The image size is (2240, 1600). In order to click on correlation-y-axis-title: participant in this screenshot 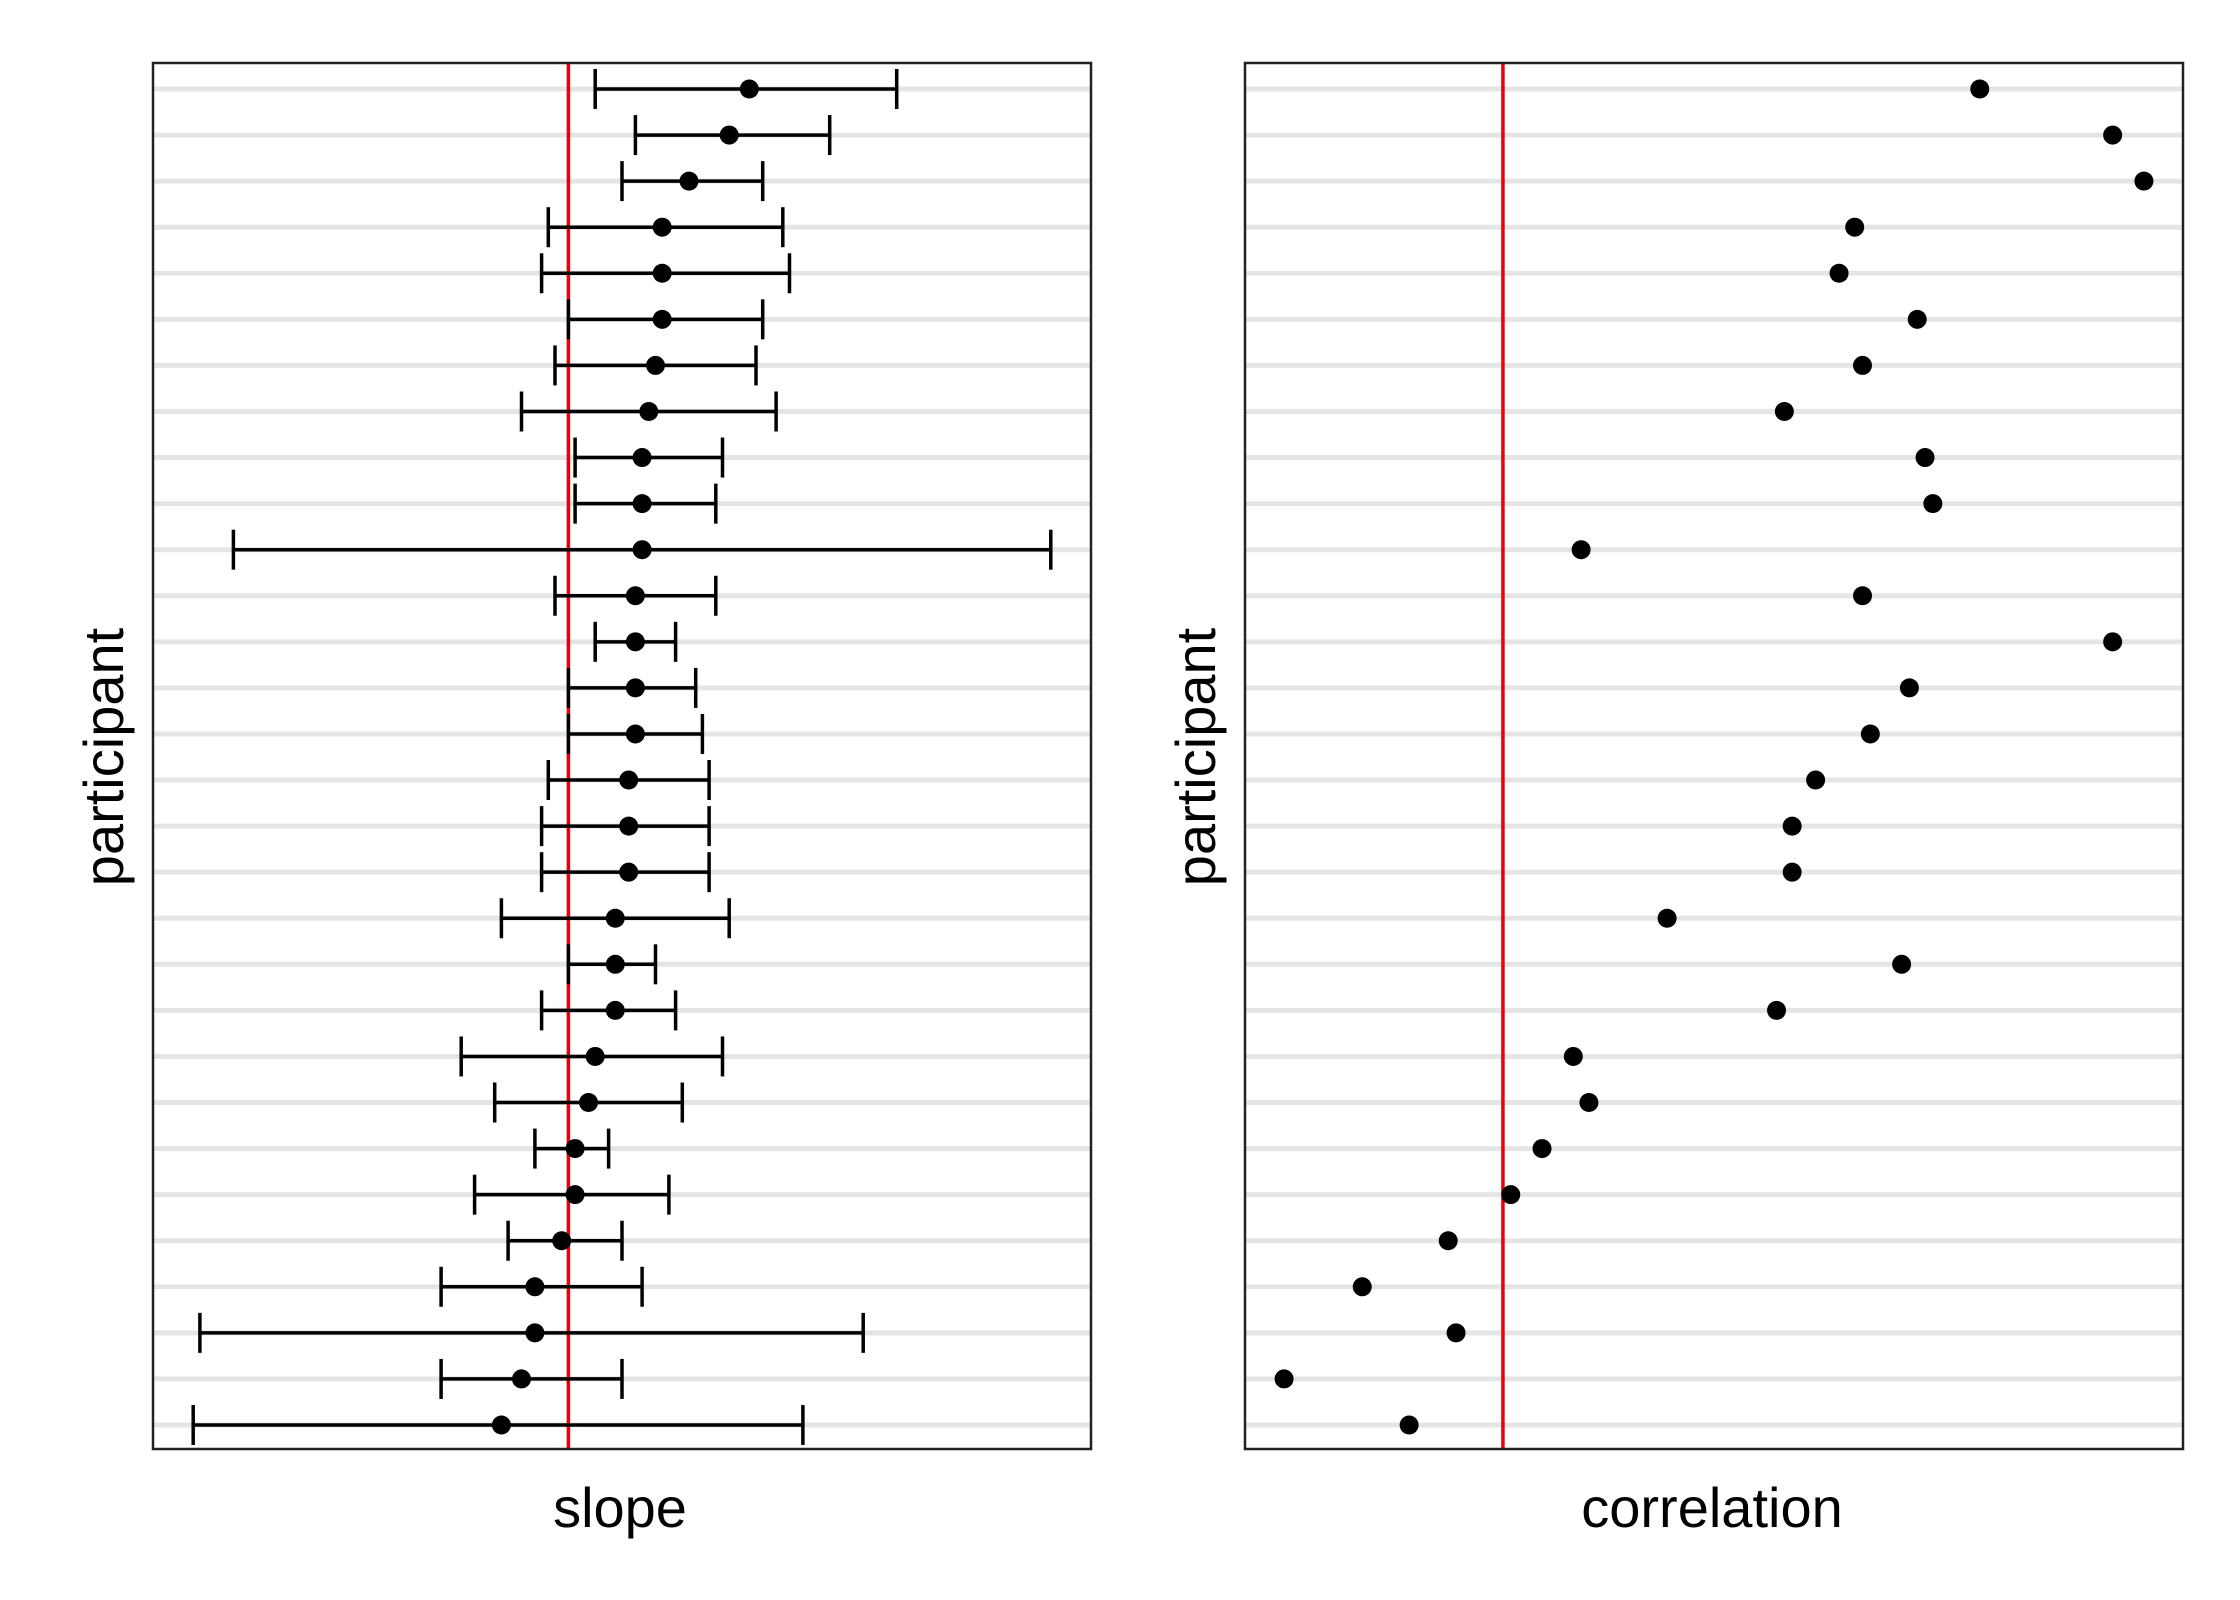, I will do `click(1195, 756)`.